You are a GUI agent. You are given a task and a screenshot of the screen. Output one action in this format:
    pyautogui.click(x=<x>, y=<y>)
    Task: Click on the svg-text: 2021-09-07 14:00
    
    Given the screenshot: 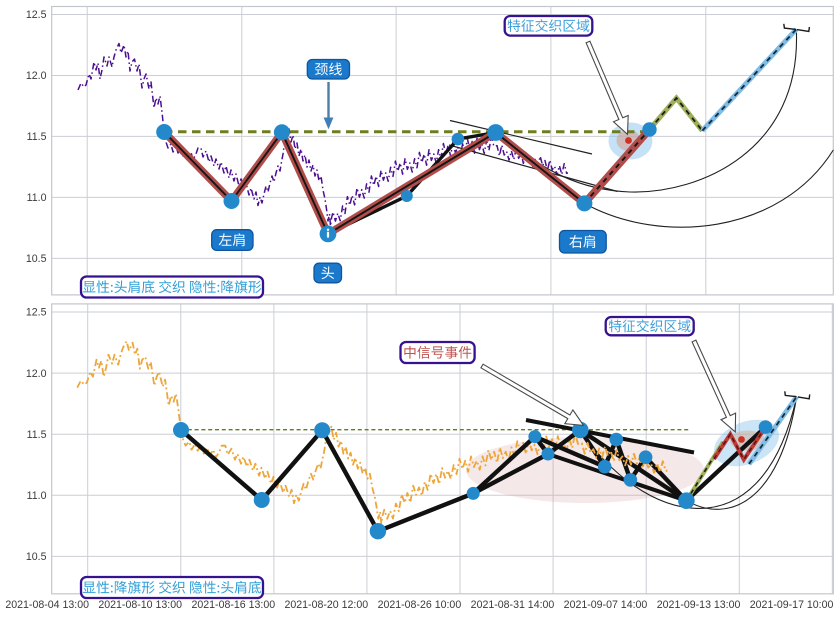 What is the action you would take?
    pyautogui.click(x=606, y=605)
    